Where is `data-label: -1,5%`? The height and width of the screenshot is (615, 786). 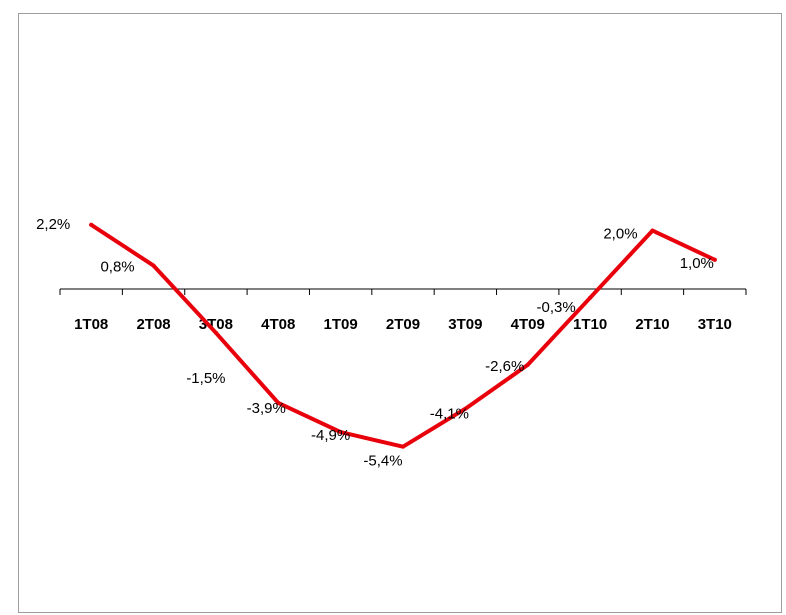 data-label: -1,5% is located at coordinates (205, 378).